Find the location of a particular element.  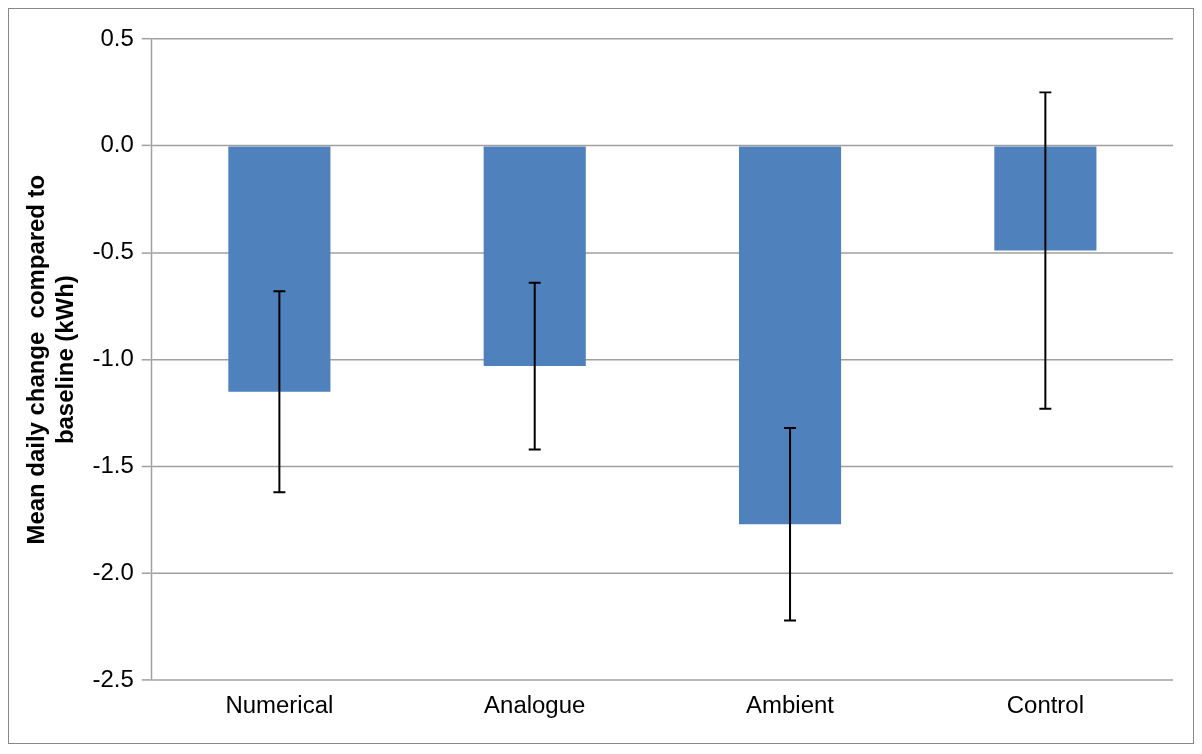

x-tick-label: Control is located at coordinates (1045, 705).